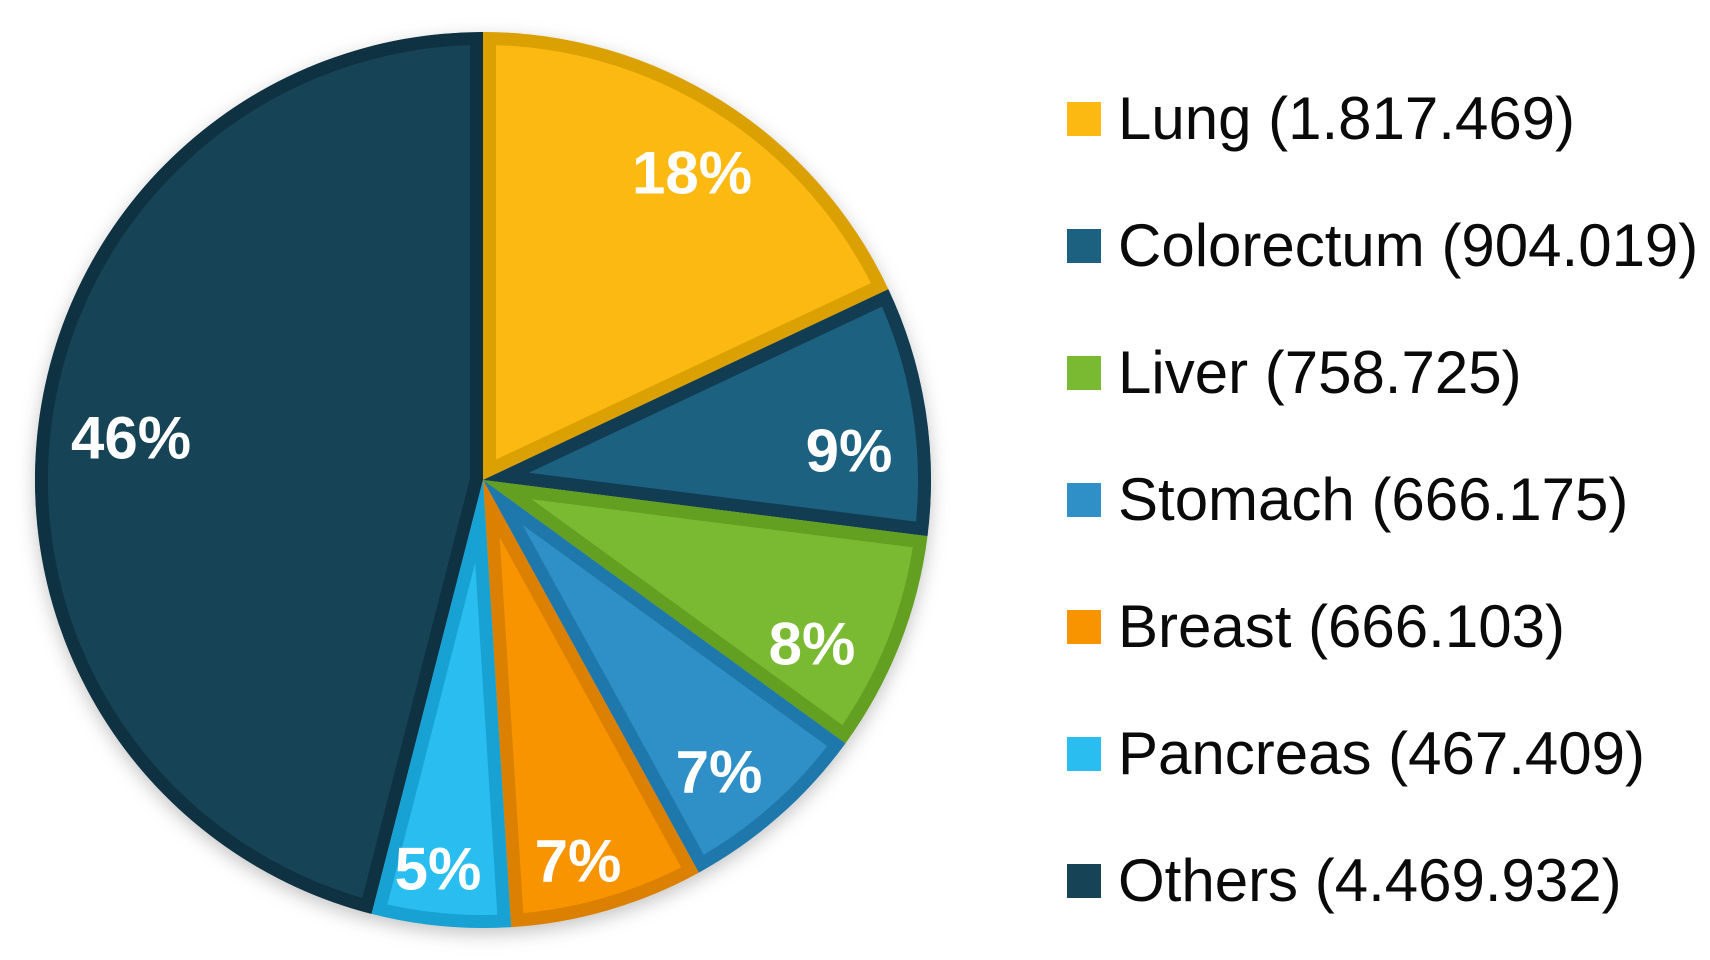 The width and height of the screenshot is (1710, 960). Describe the element at coordinates (1084, 245) in the screenshot. I see `legend-swatch-colorectum` at that location.